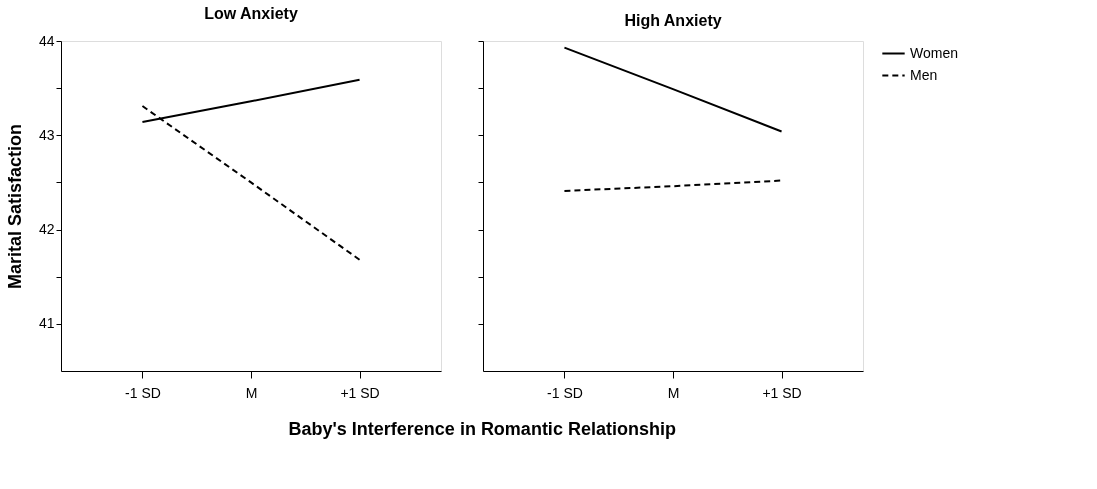  Describe the element at coordinates (934, 52) in the screenshot. I see `legend-label: Women` at that location.